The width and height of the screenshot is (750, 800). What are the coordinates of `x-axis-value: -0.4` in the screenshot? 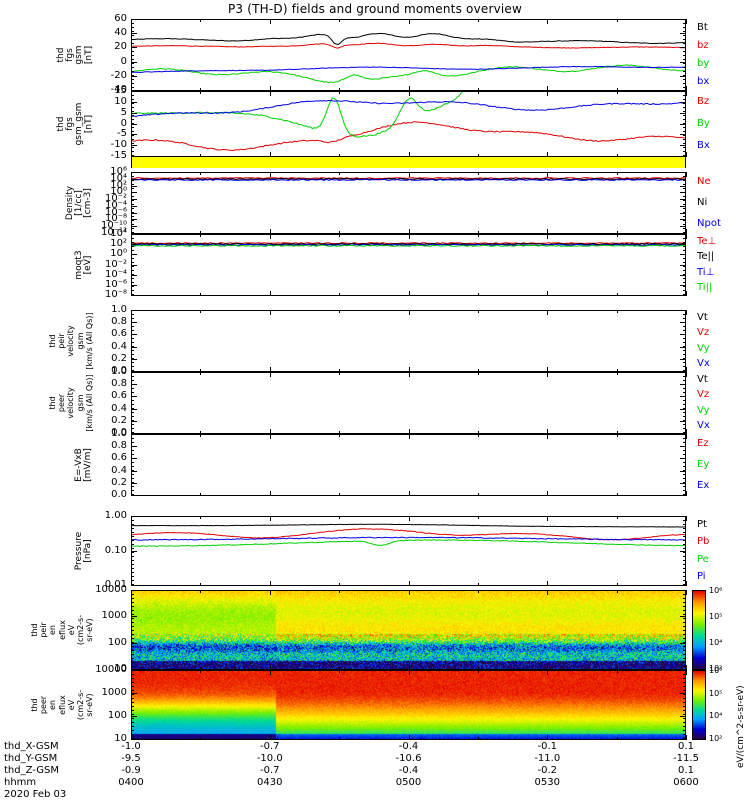 It's located at (408, 746).